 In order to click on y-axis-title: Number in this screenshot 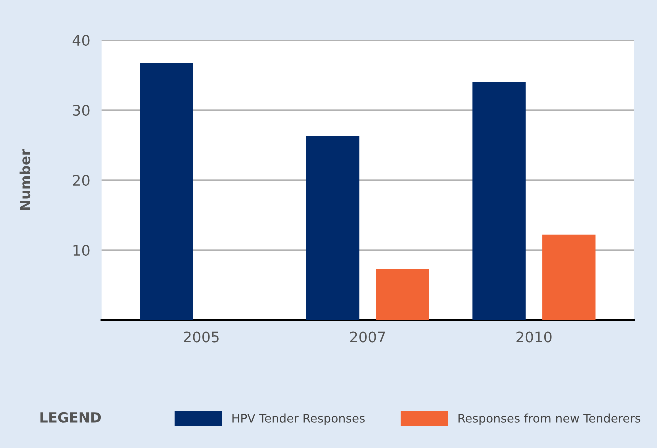, I will do `click(25, 179)`.